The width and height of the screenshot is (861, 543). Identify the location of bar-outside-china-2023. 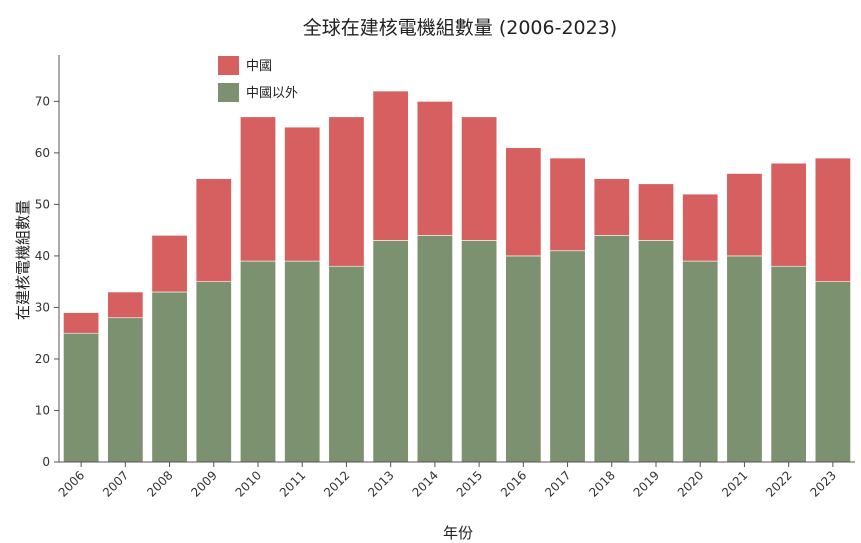
(832, 372).